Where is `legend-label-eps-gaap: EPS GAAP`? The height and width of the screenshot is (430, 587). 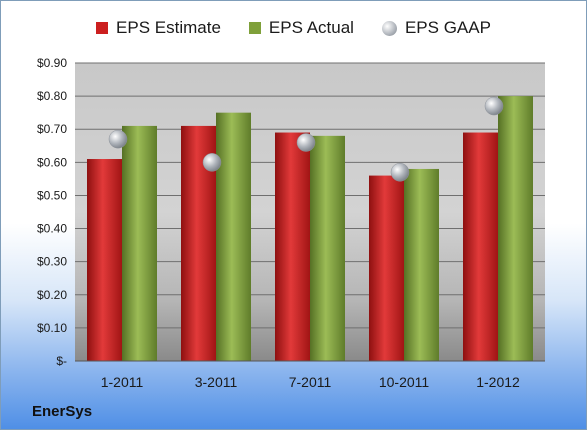
legend-label-eps-gaap: EPS GAAP is located at coordinates (447, 27).